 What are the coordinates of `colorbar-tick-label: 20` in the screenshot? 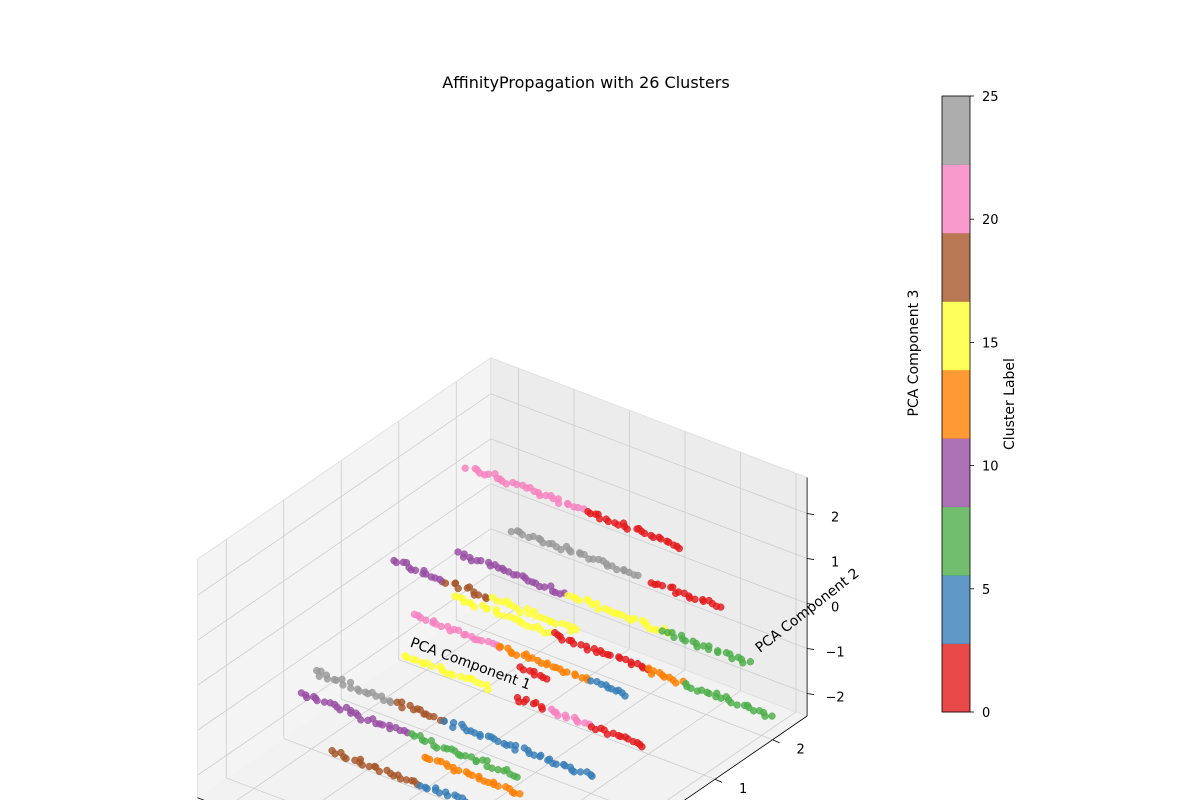 It's located at (990, 220).